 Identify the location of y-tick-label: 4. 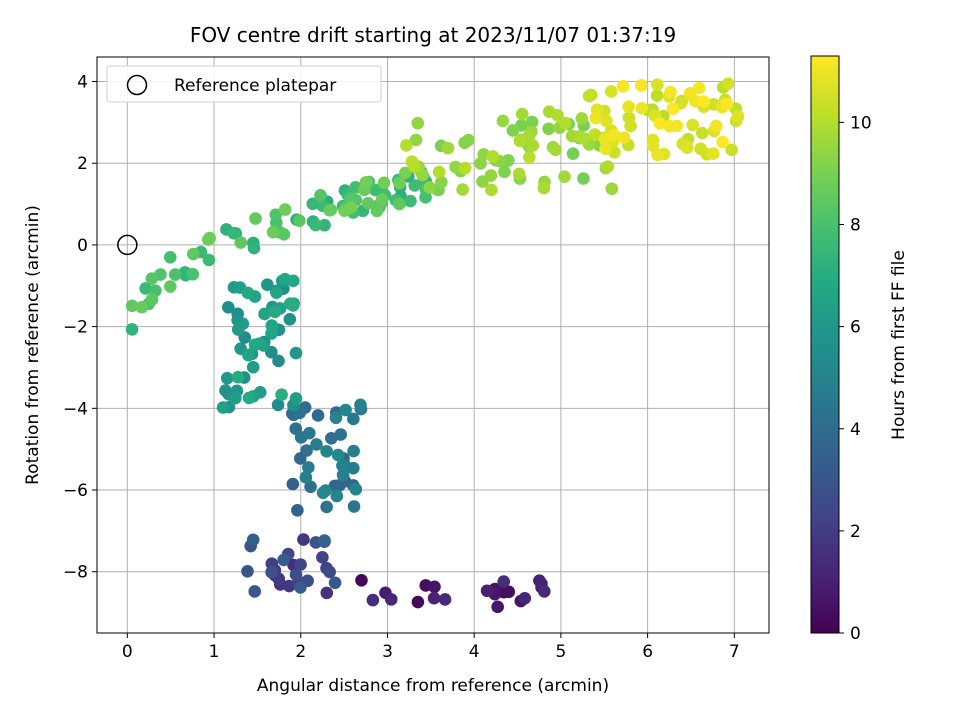
(82, 83).